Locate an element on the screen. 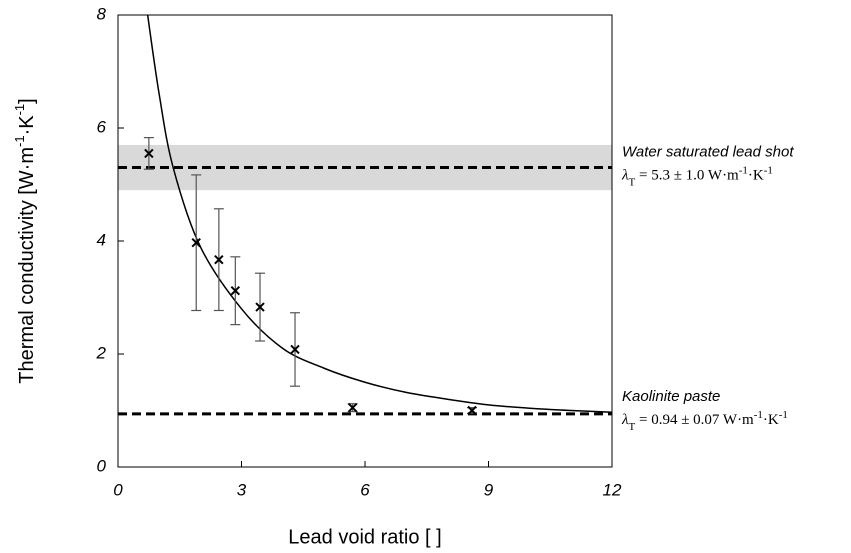 This screenshot has width=851, height=553. annotation-formula-part: = 0.94 ± 0.07 W·m is located at coordinates (694, 420).